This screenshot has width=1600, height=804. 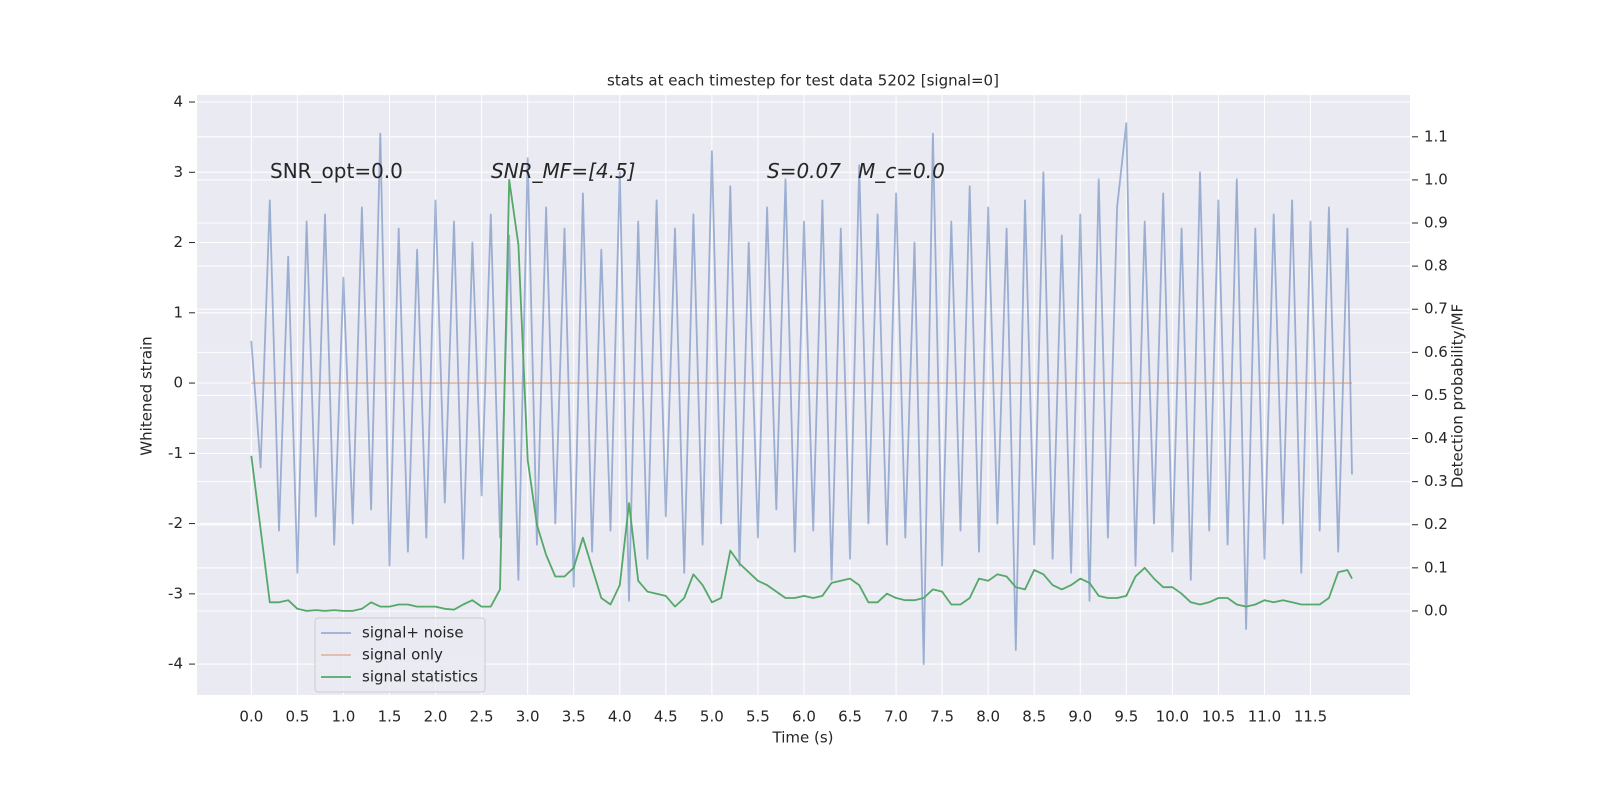 What do you see at coordinates (1436, 481) in the screenshot?
I see `y2-tick-label: 0.3` at bounding box center [1436, 481].